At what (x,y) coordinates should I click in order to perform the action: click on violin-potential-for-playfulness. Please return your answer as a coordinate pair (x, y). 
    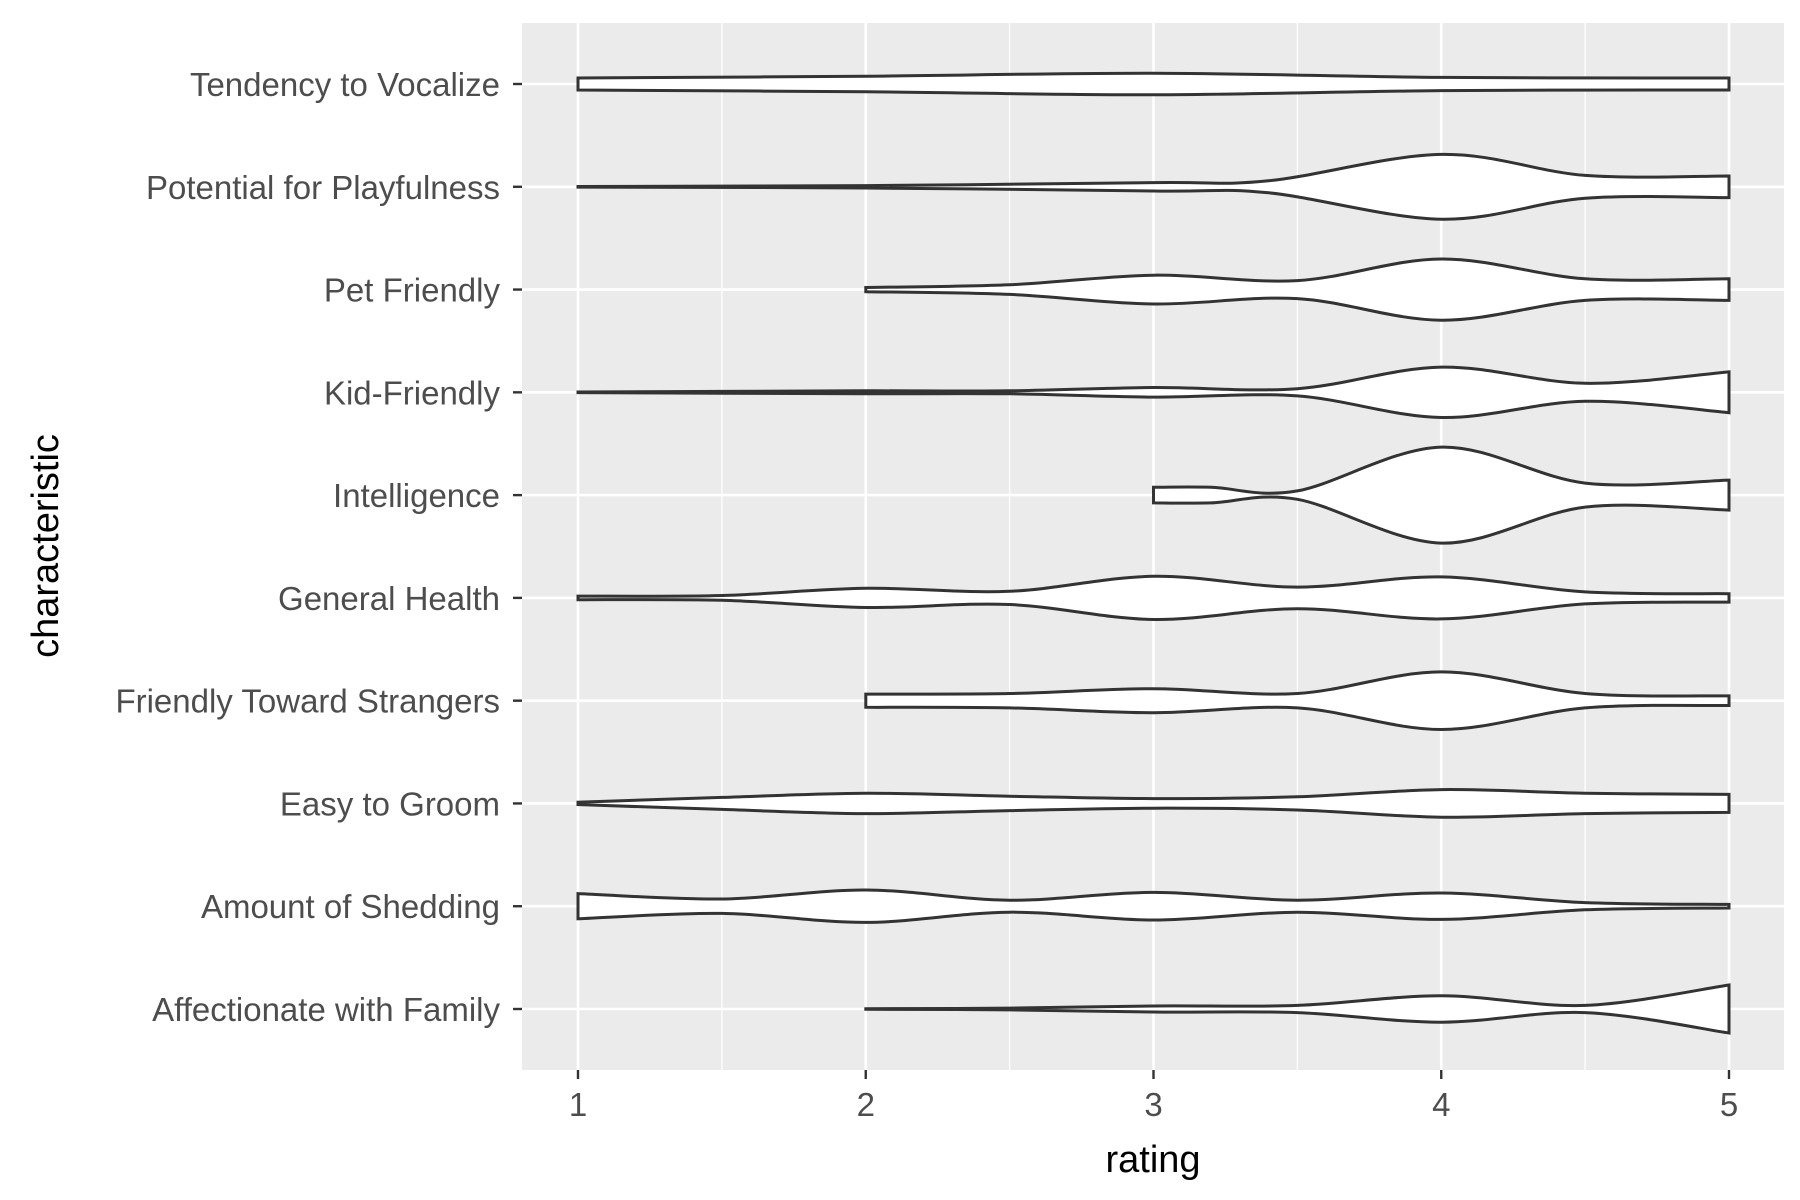
    Looking at the image, I should click on (1153, 186).